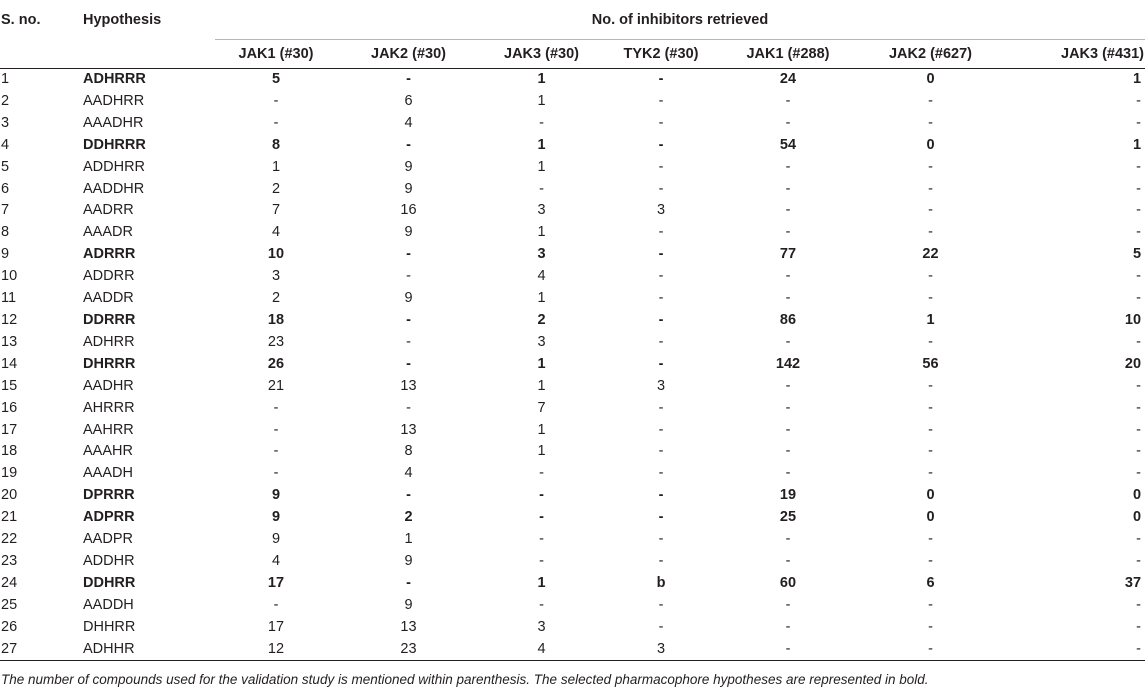 The height and width of the screenshot is (691, 1145). What do you see at coordinates (572, 124) in the screenshot?
I see `table-row: 3 AAADHR - 4 - - - - -` at bounding box center [572, 124].